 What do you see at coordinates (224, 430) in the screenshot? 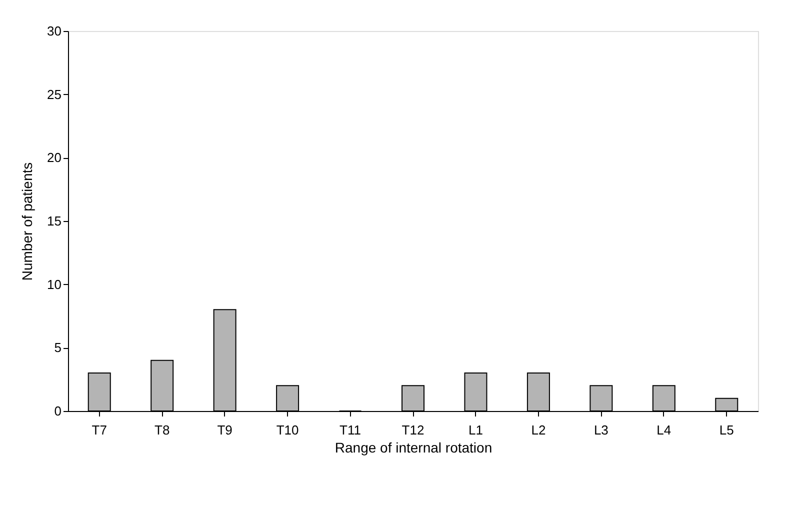
I see `x-tick-label: T9` at bounding box center [224, 430].